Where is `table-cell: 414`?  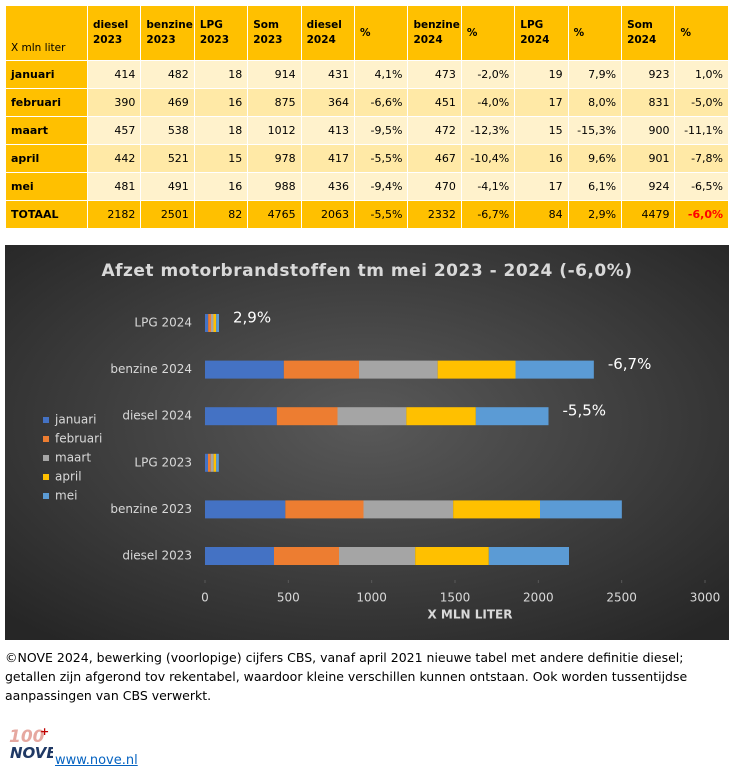
table-cell: 414 is located at coordinates (114, 74).